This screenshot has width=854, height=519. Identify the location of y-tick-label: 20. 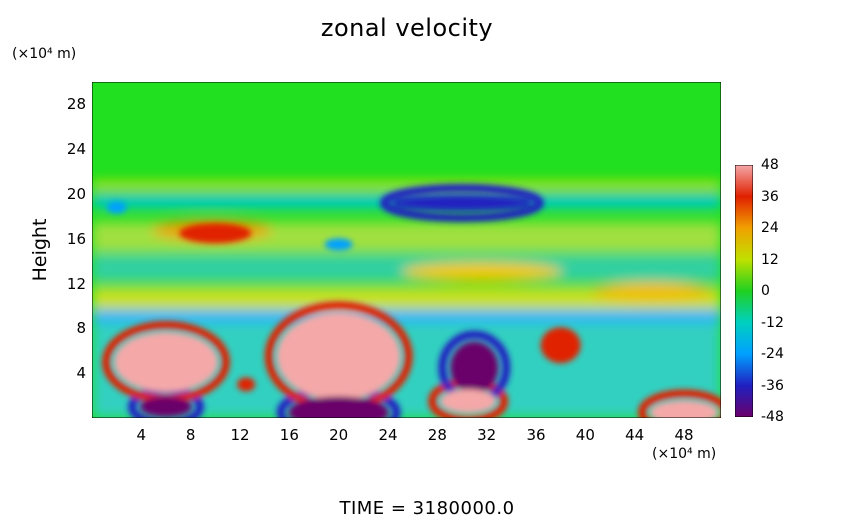
(76, 194).